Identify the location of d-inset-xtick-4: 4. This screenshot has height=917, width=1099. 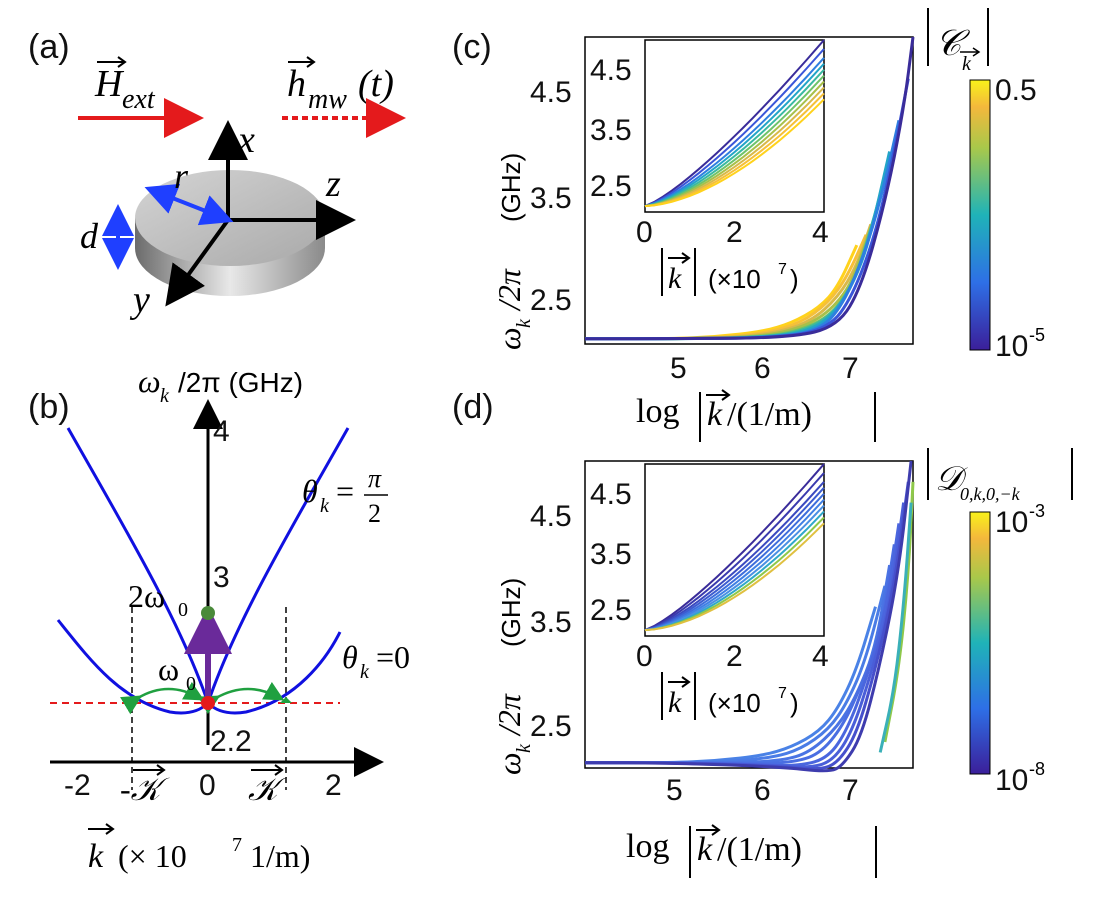
(820, 656).